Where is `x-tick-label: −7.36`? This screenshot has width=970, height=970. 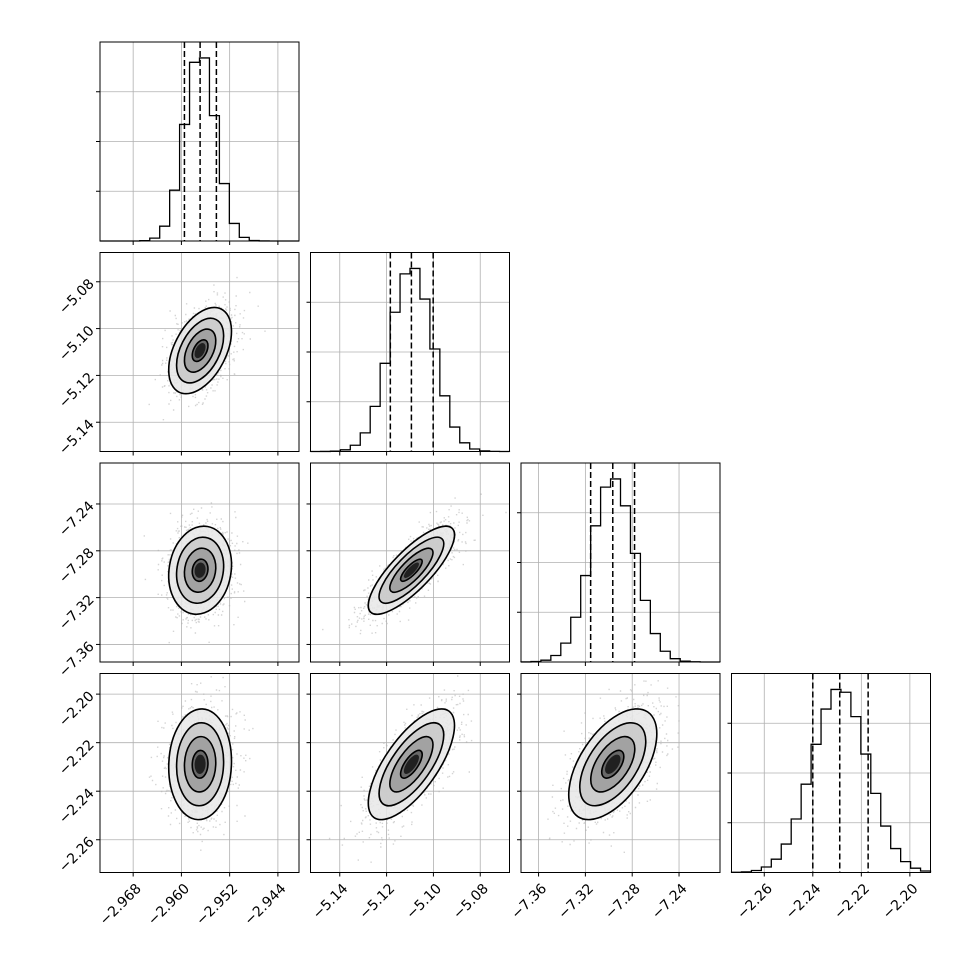 x-tick-label: −7.36 is located at coordinates (530, 902).